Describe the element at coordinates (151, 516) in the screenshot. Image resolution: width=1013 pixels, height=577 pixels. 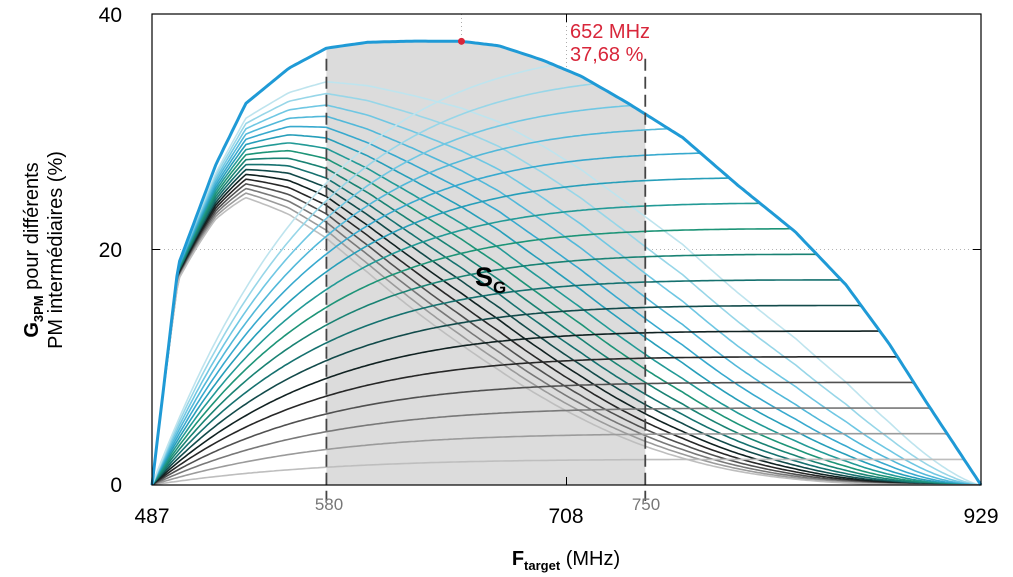
I see `x-tick-label-487: 487` at that location.